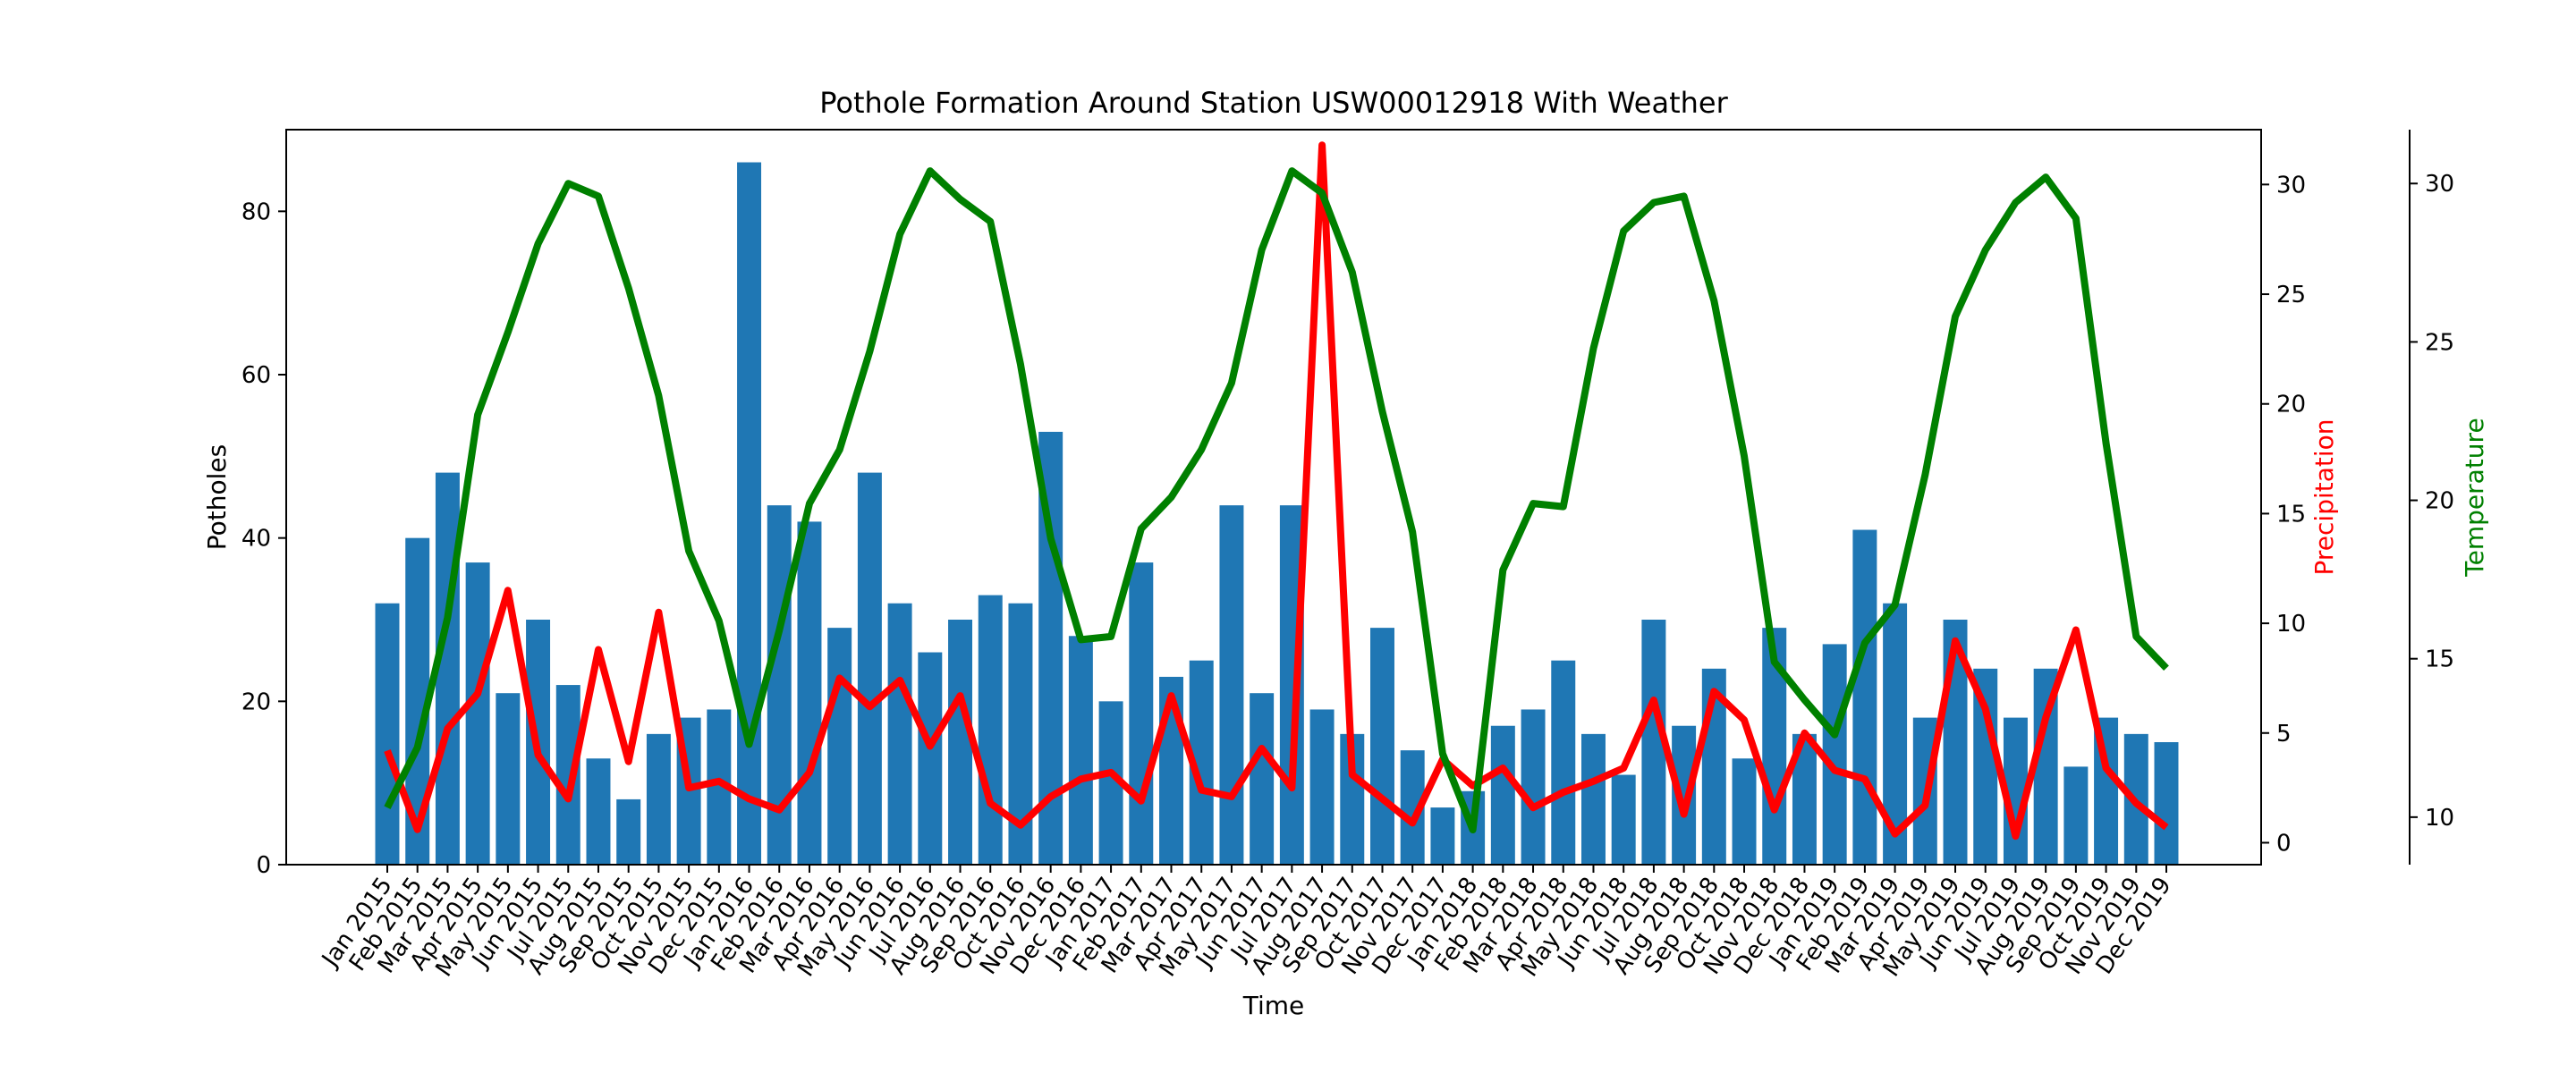 Image resolution: width=2576 pixels, height=1073 pixels. What do you see at coordinates (2439, 184) in the screenshot?
I see `temperature-tick-label: 30` at bounding box center [2439, 184].